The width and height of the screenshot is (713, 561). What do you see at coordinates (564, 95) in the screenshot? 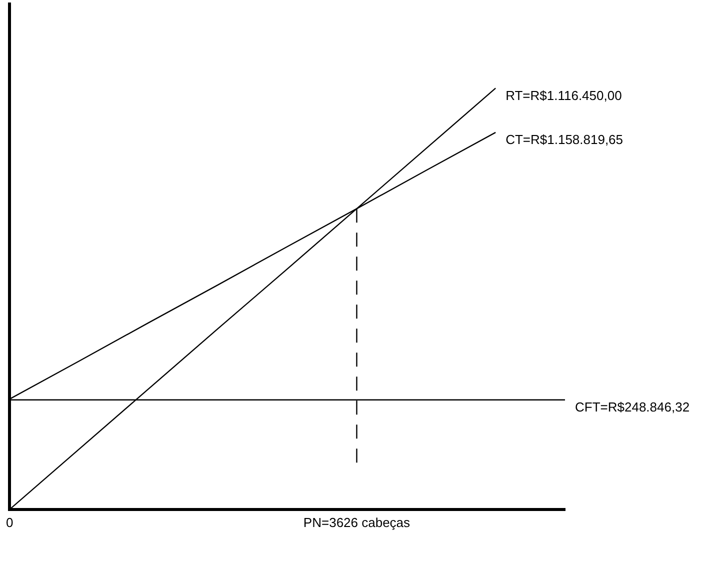
I see `annotation: RT=R$1.116.450,00` at bounding box center [564, 95].